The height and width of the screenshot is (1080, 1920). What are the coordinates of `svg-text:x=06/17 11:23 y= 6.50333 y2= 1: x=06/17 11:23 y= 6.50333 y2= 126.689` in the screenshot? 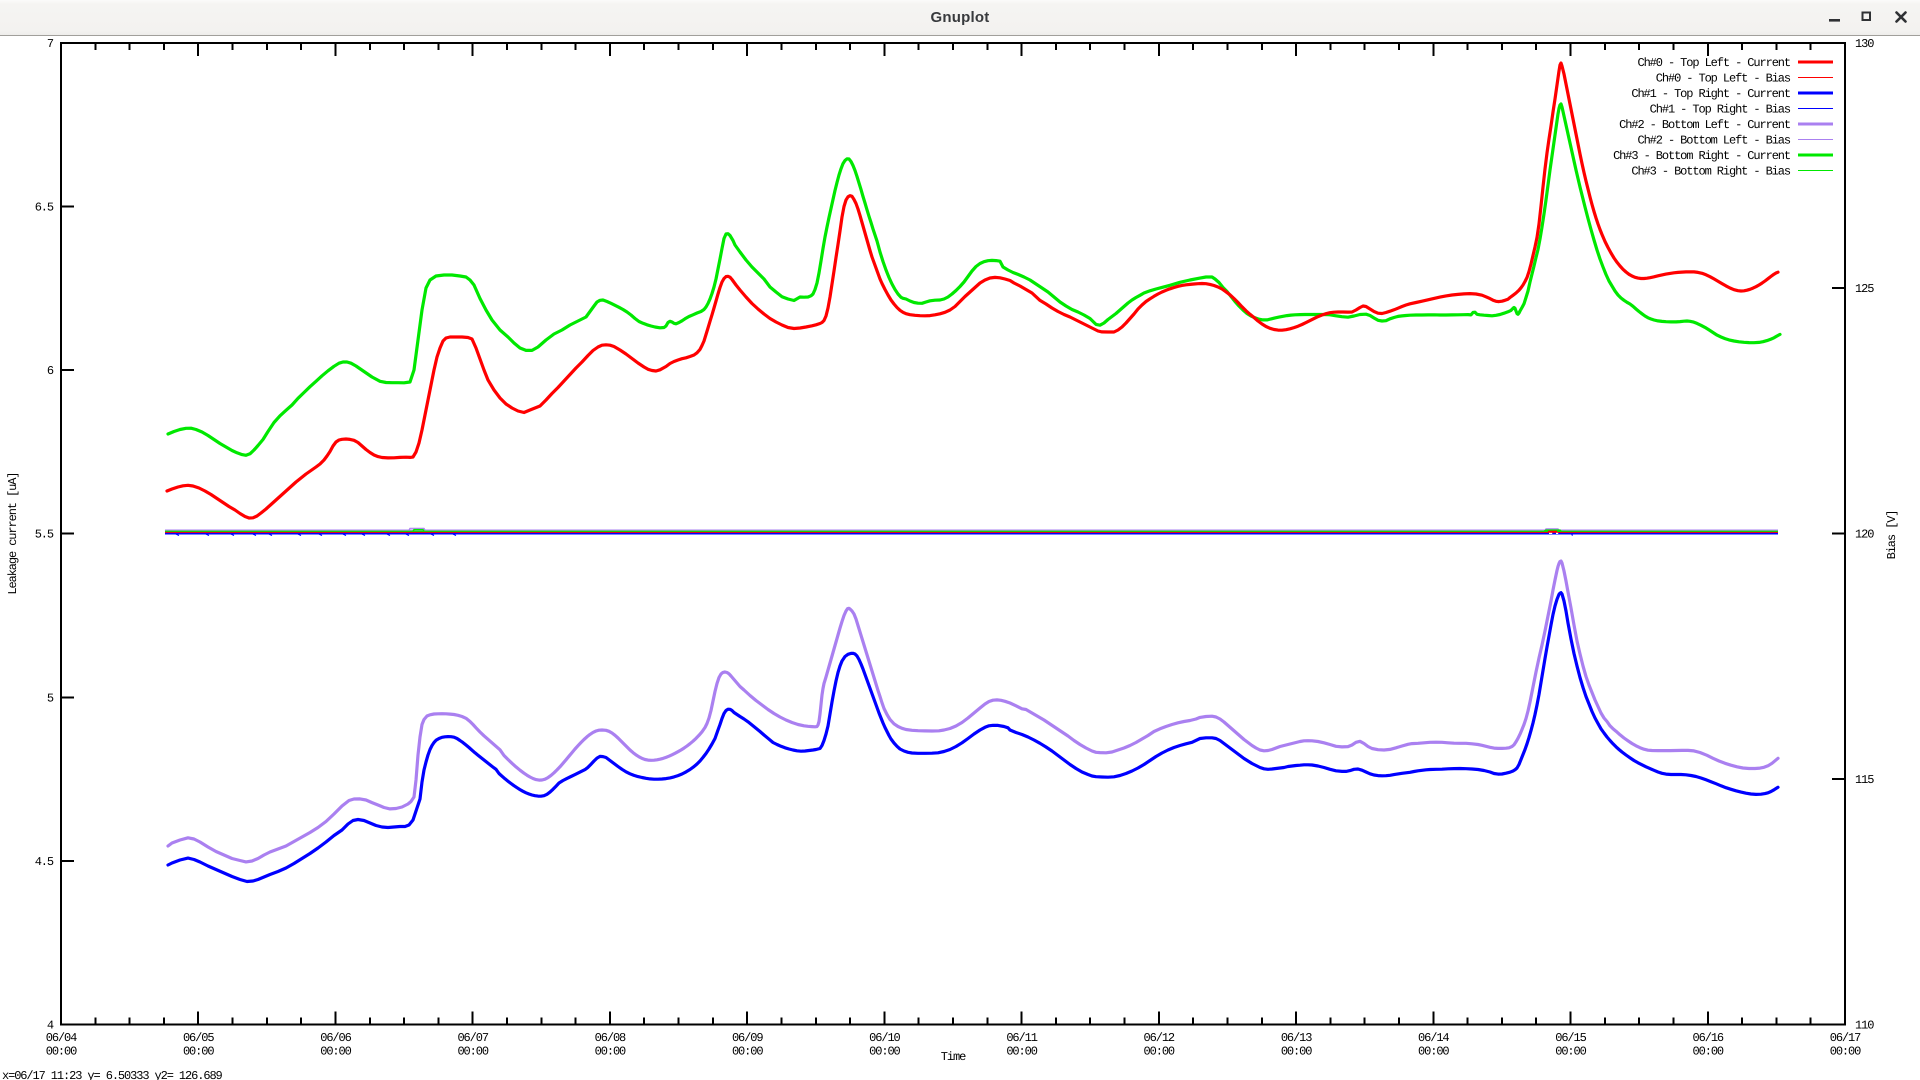 It's located at (112, 1074).